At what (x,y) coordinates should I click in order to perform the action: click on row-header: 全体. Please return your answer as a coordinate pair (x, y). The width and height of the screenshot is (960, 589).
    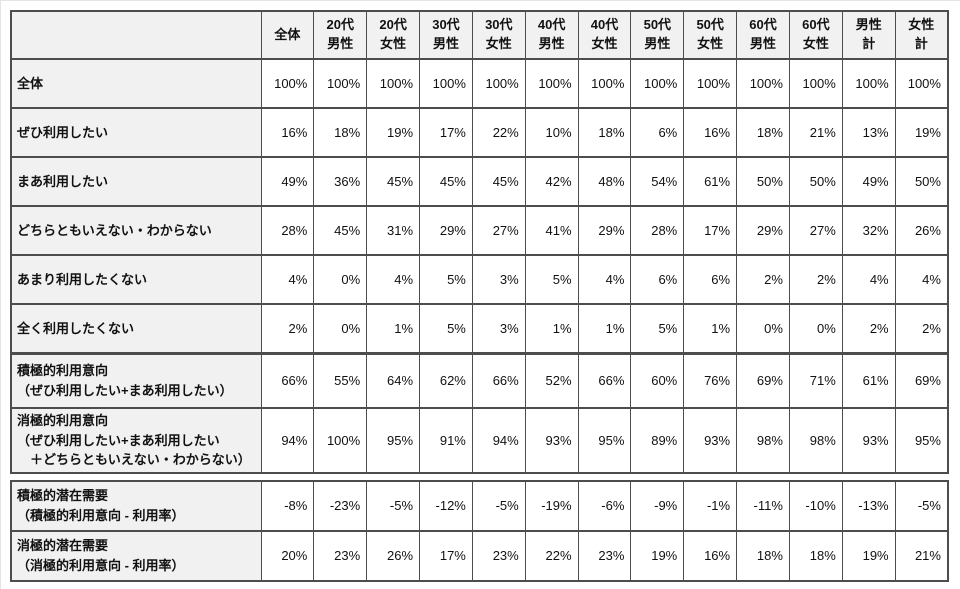
    Looking at the image, I should click on (136, 83).